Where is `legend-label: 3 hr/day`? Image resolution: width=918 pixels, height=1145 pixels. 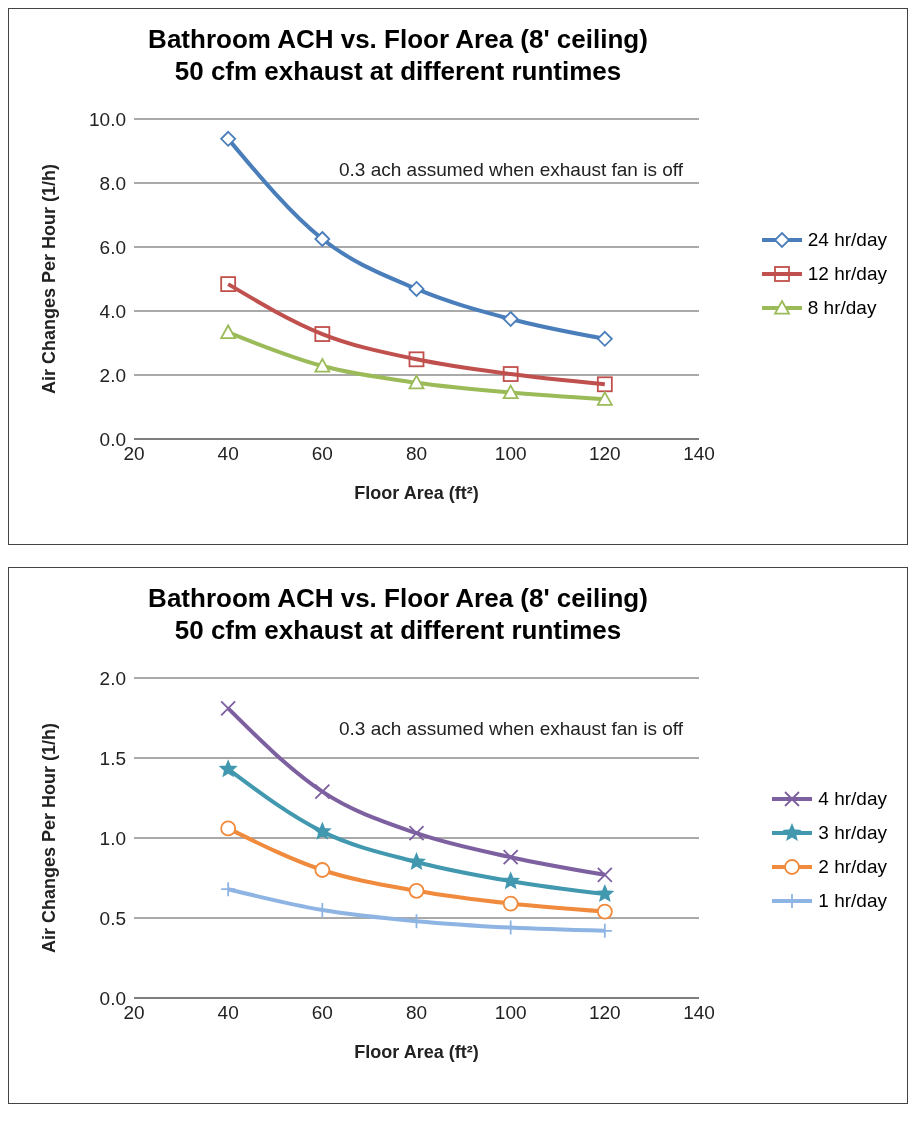 legend-label: 3 hr/day is located at coordinates (852, 833).